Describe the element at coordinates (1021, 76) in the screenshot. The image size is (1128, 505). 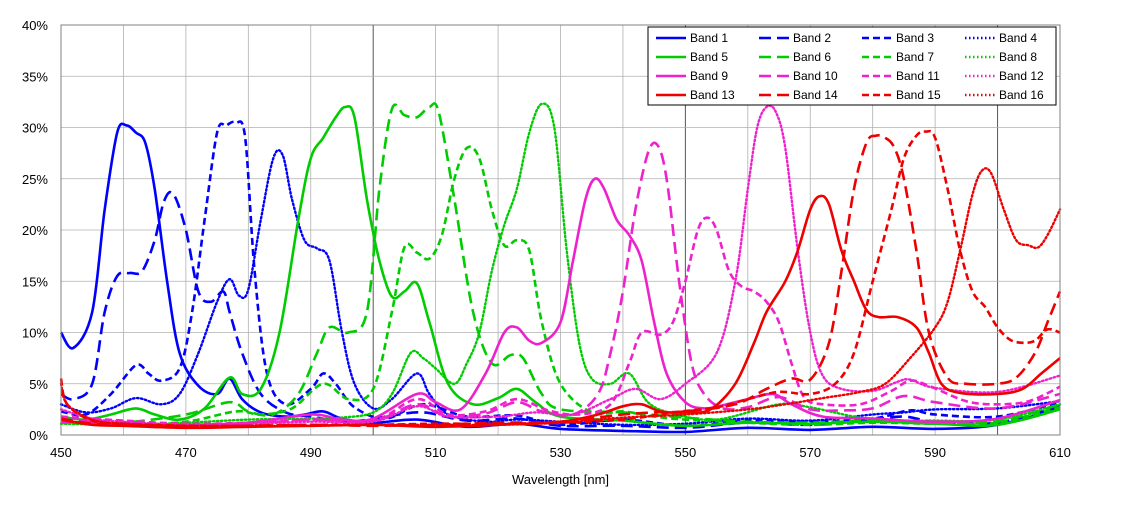
I see `legend-label-band-12: Band 12` at that location.